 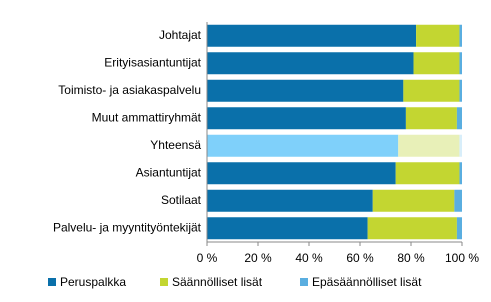 What do you see at coordinates (367, 282) in the screenshot?
I see `legend-label: Epäsäännölliset lisät` at bounding box center [367, 282].